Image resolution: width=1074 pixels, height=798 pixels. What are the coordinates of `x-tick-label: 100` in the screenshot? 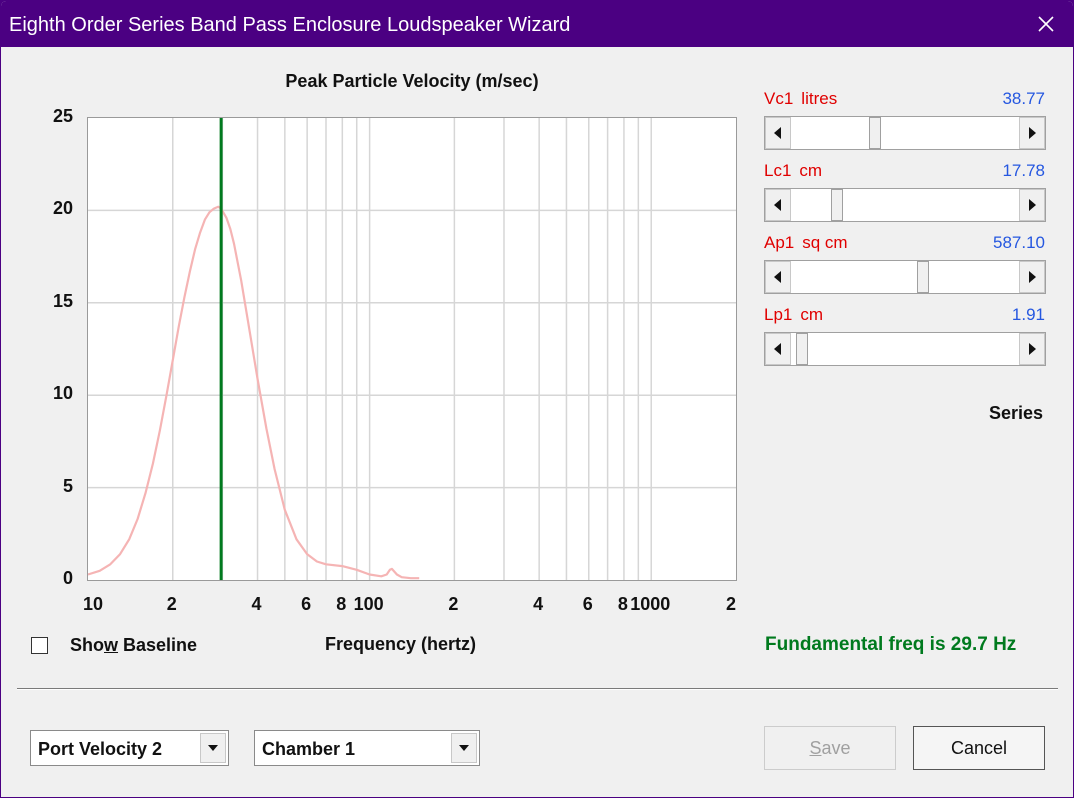 It's located at (368, 604).